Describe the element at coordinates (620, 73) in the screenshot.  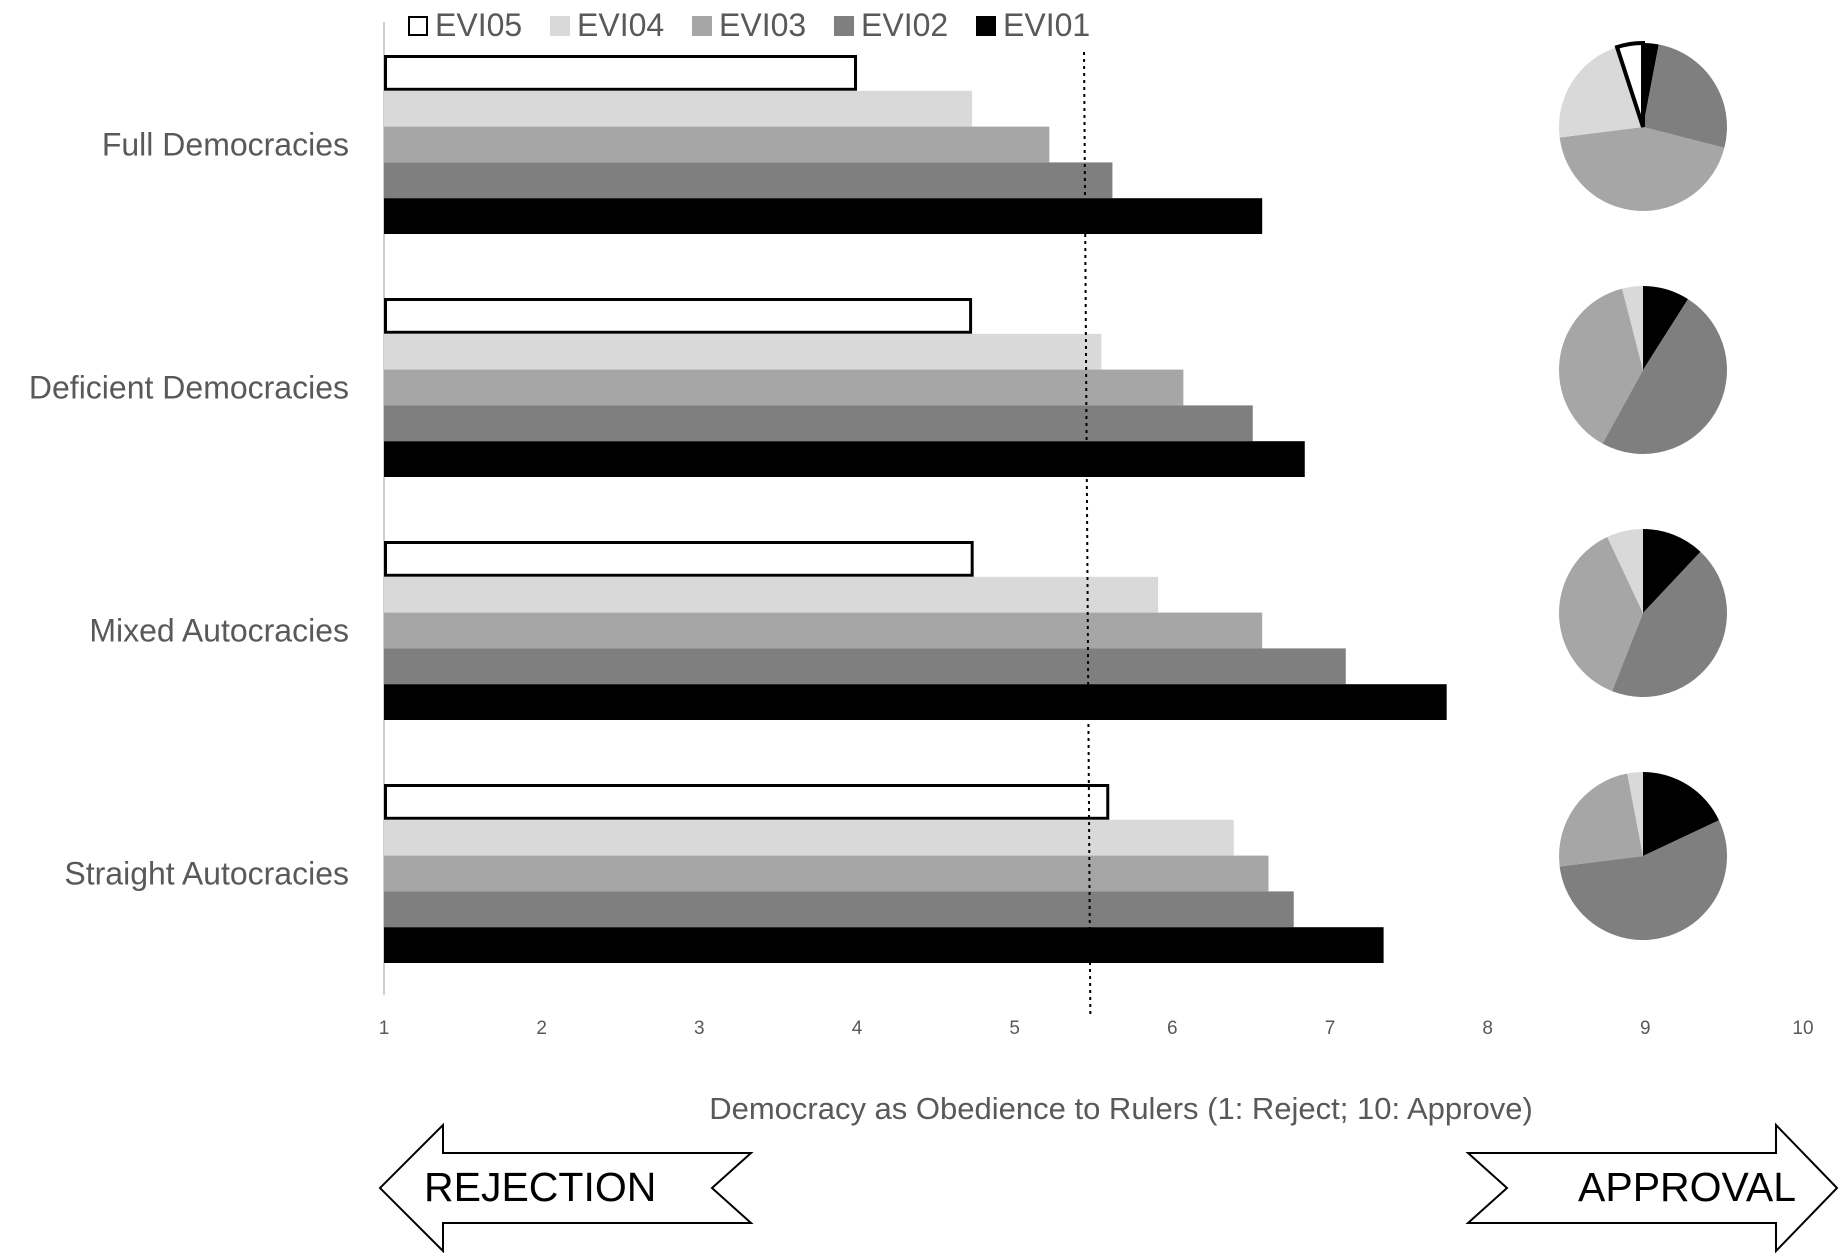
I see `bar-full-democracies-evi05` at that location.